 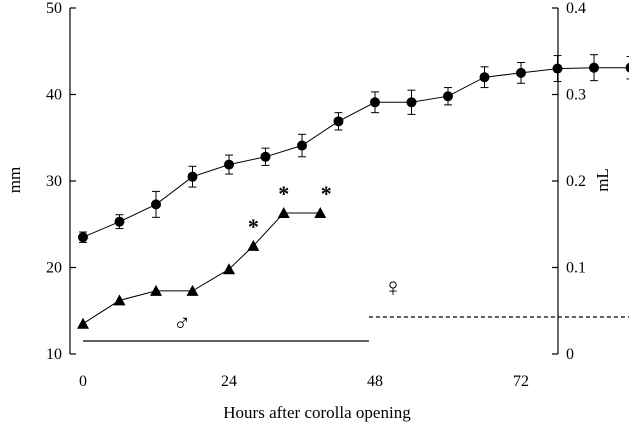 What do you see at coordinates (576, 95) in the screenshot?
I see `y-right-tick-label: 0.3` at bounding box center [576, 95].